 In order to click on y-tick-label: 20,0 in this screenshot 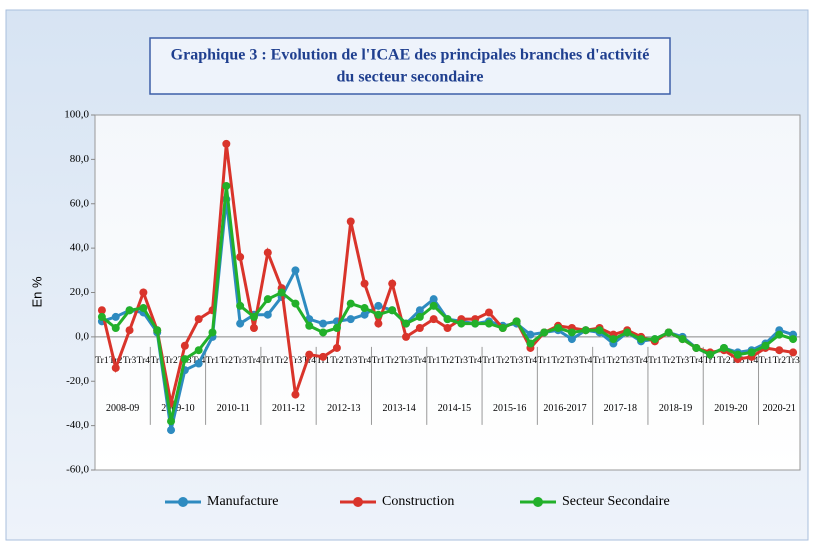, I will do `click(80, 292)`.